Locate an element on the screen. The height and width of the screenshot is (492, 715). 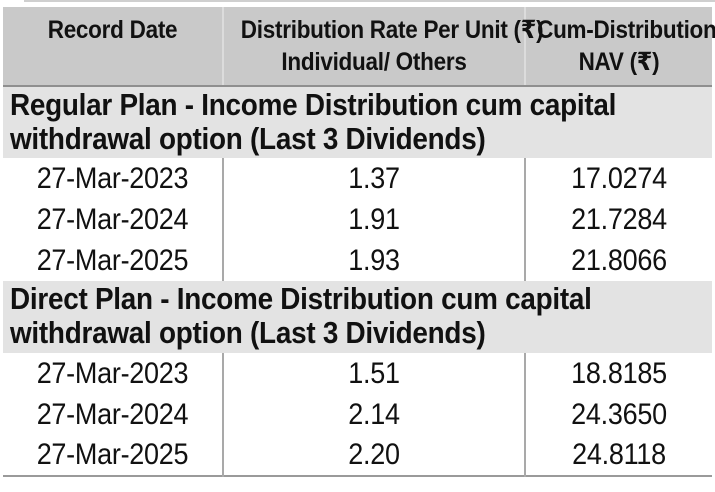
rate-cell: 2.14 is located at coordinates (374, 414).